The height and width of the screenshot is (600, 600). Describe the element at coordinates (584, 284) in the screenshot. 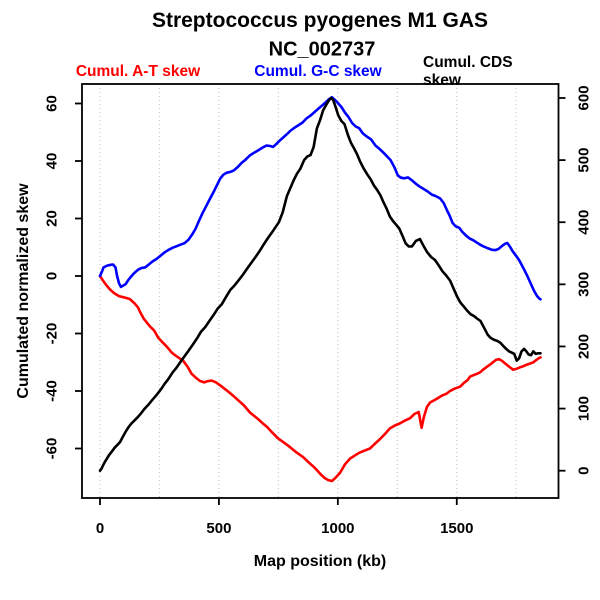

I see `y-right-tick-label: 300` at that location.